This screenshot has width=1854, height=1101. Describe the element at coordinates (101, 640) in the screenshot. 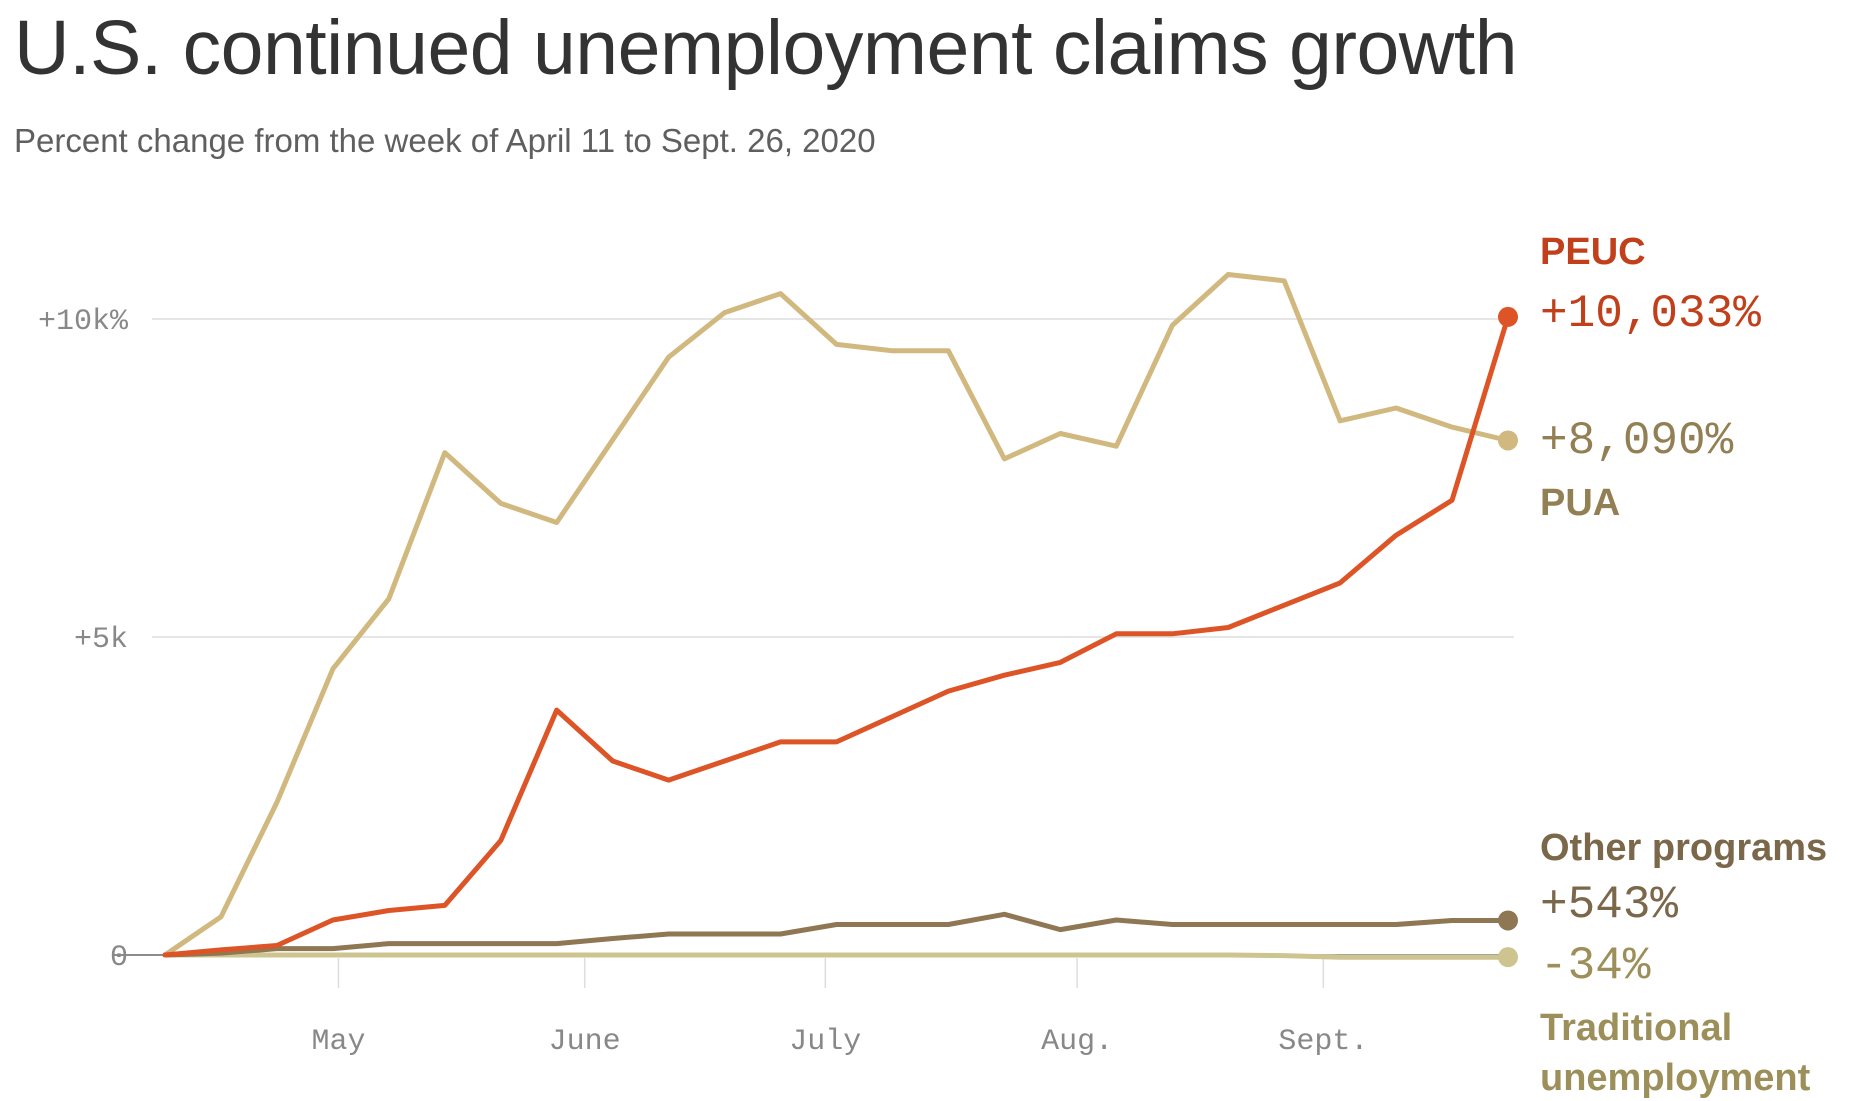

I see `y-tick-label: +5k` at that location.